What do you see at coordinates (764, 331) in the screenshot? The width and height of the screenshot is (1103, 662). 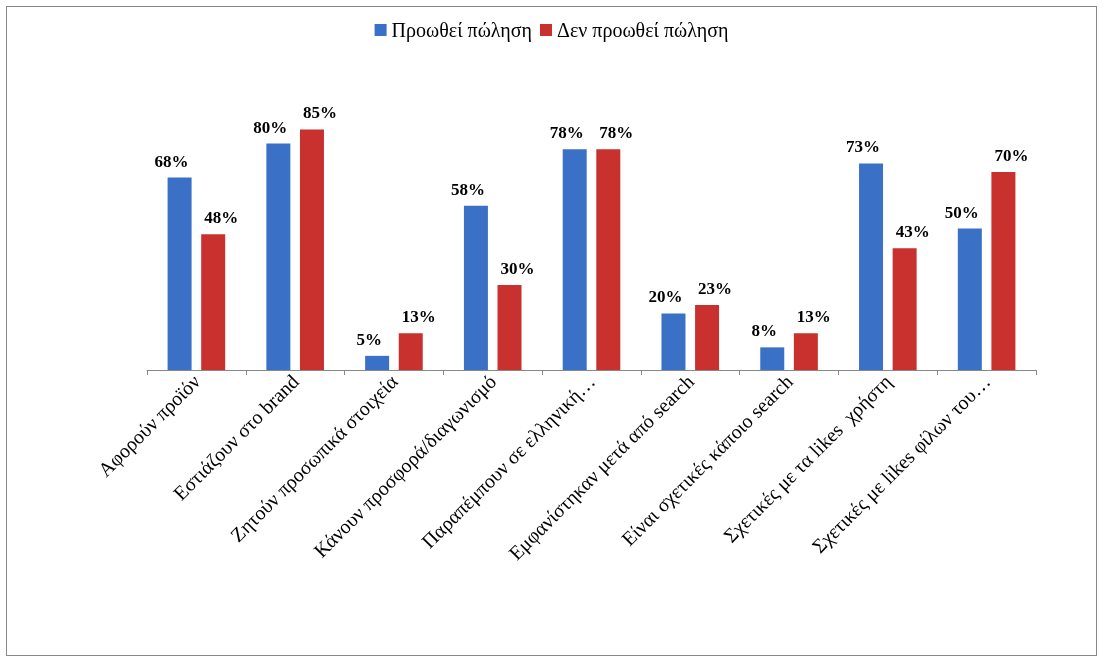 I see `data-label: 8%` at bounding box center [764, 331].